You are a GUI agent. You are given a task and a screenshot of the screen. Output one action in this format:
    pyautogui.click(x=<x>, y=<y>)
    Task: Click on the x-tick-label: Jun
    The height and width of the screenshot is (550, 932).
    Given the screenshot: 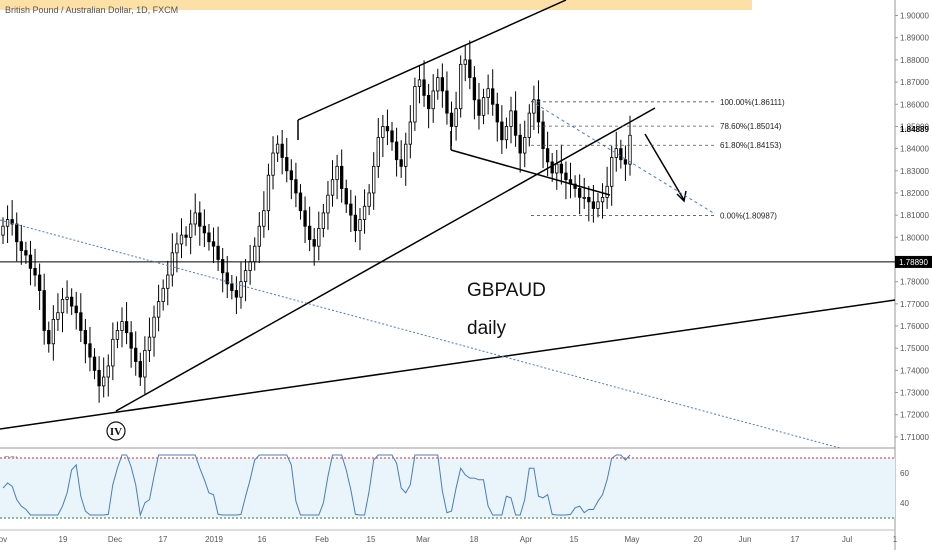 What is the action you would take?
    pyautogui.click(x=745, y=539)
    